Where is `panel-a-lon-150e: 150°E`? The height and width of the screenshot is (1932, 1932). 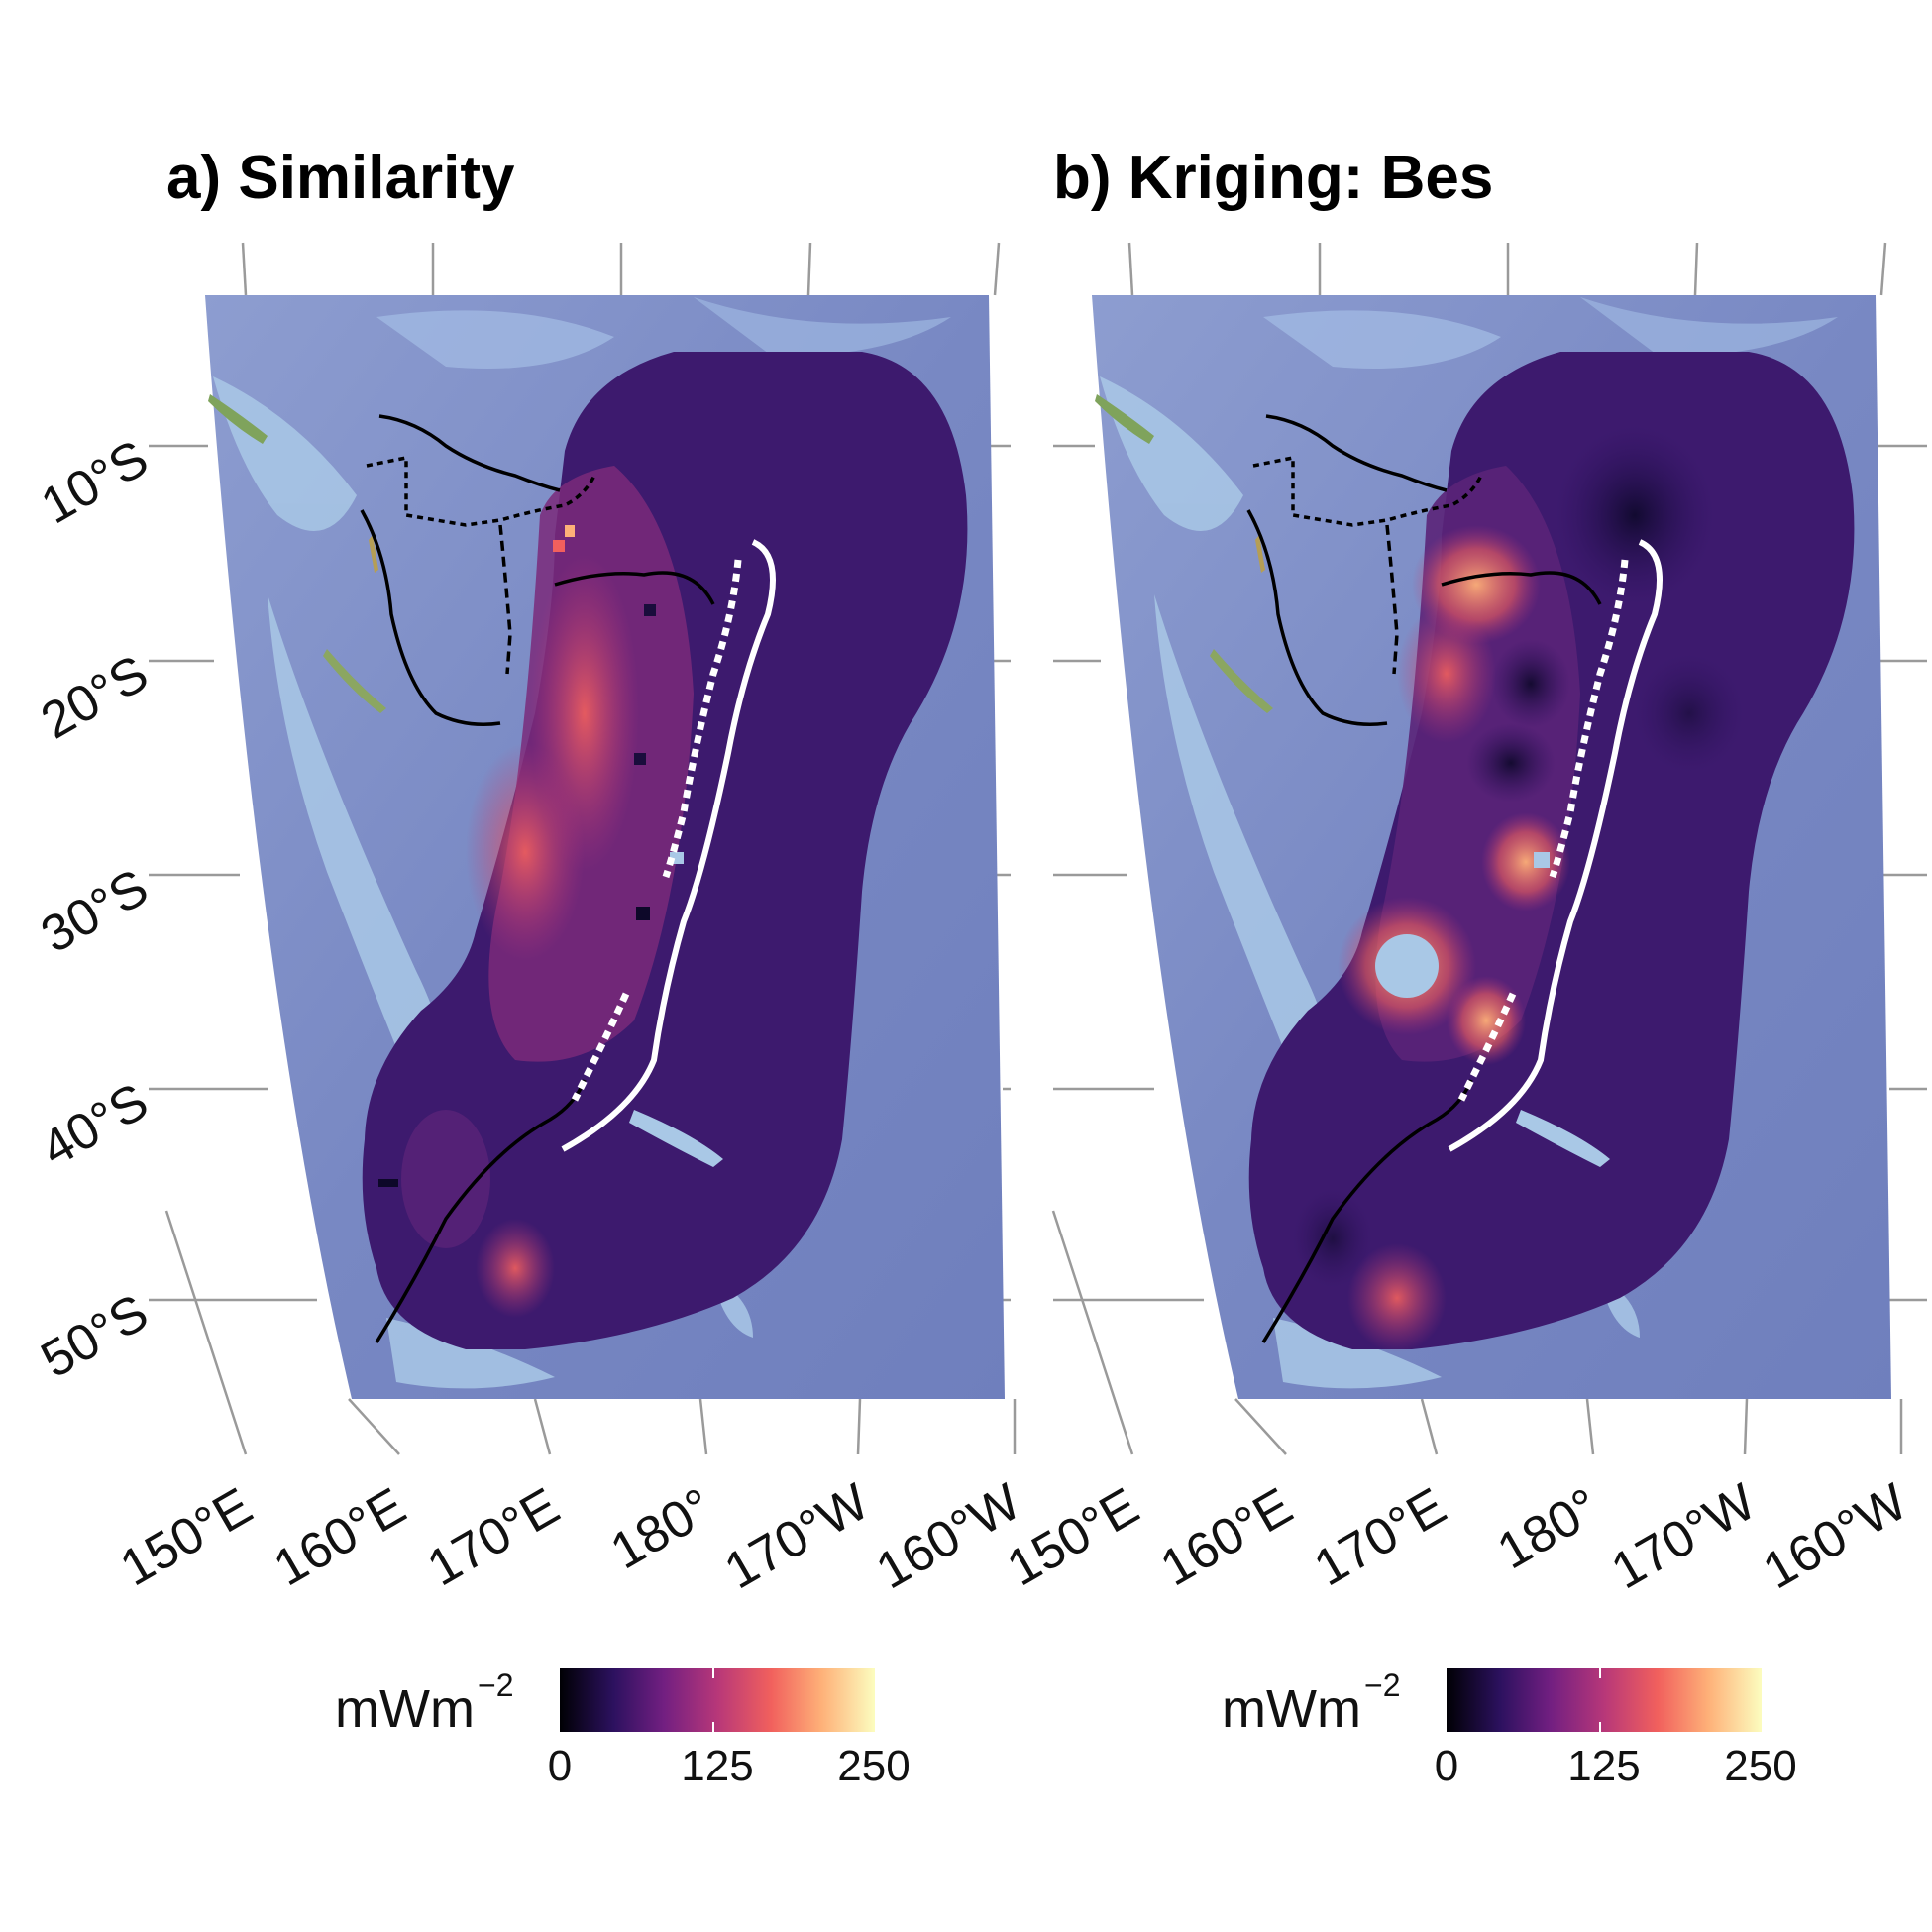
panel-a-lon-150e: 150°E is located at coordinates (187, 1537).